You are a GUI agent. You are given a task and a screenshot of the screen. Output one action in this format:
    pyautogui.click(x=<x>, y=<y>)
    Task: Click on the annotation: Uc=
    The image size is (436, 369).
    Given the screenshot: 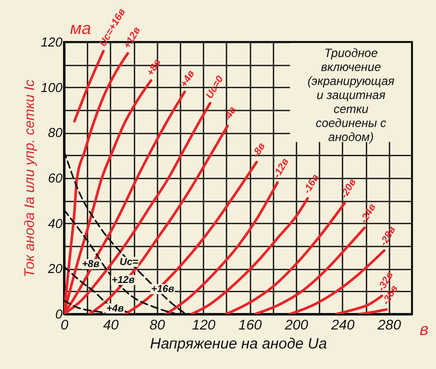 What is the action you would take?
    pyautogui.click(x=129, y=262)
    